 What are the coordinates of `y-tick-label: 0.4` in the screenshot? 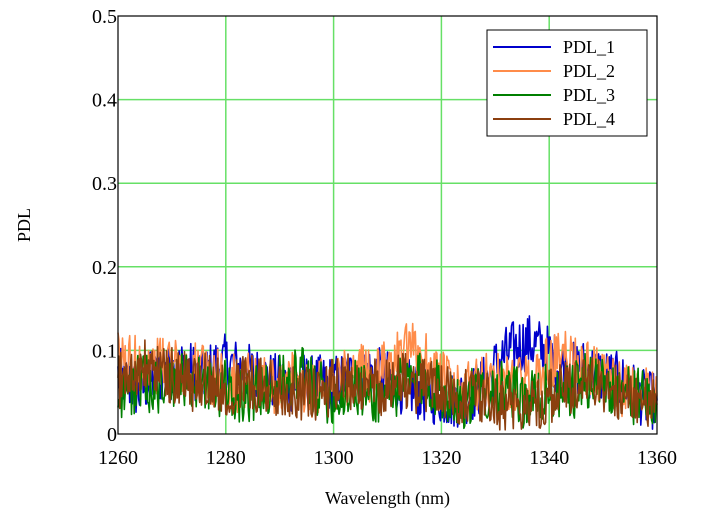 It's located at (104, 101).